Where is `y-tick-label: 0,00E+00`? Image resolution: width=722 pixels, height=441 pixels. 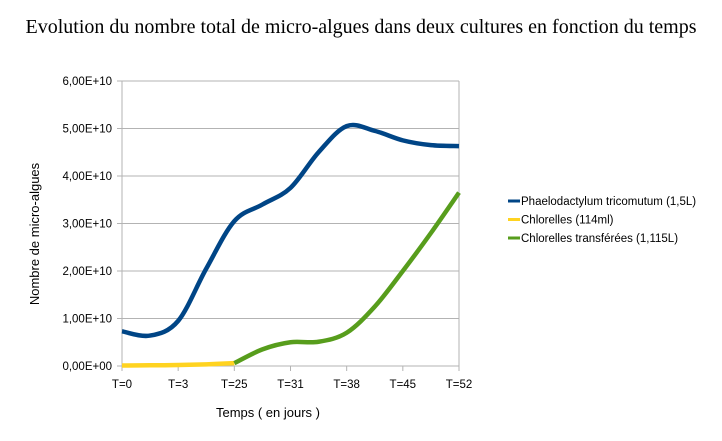
y-tick-label: 0,00E+00 is located at coordinates (87, 367).